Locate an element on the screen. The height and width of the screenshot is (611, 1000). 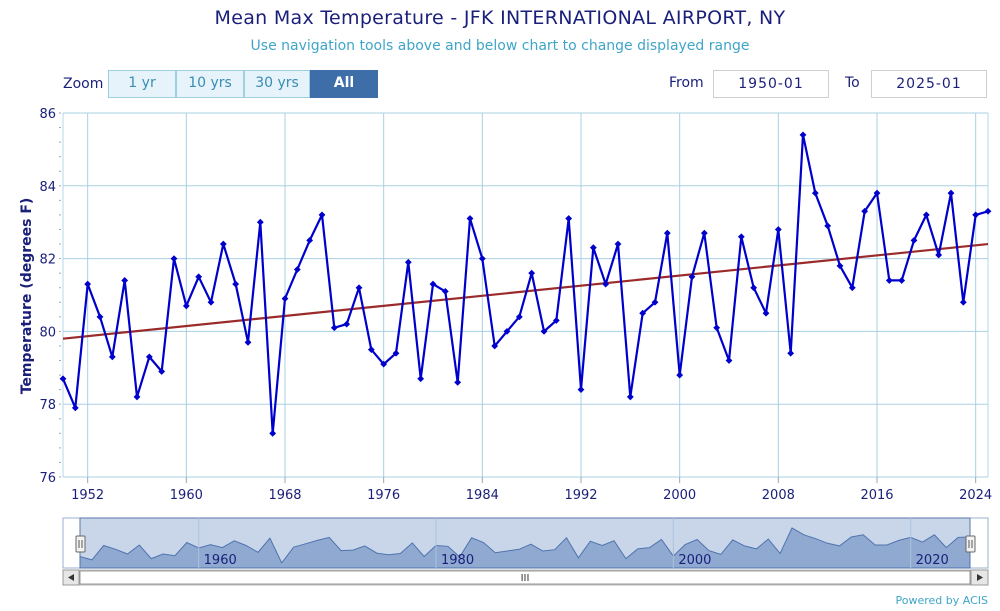
y-tick-label: 86 is located at coordinates (47, 114).